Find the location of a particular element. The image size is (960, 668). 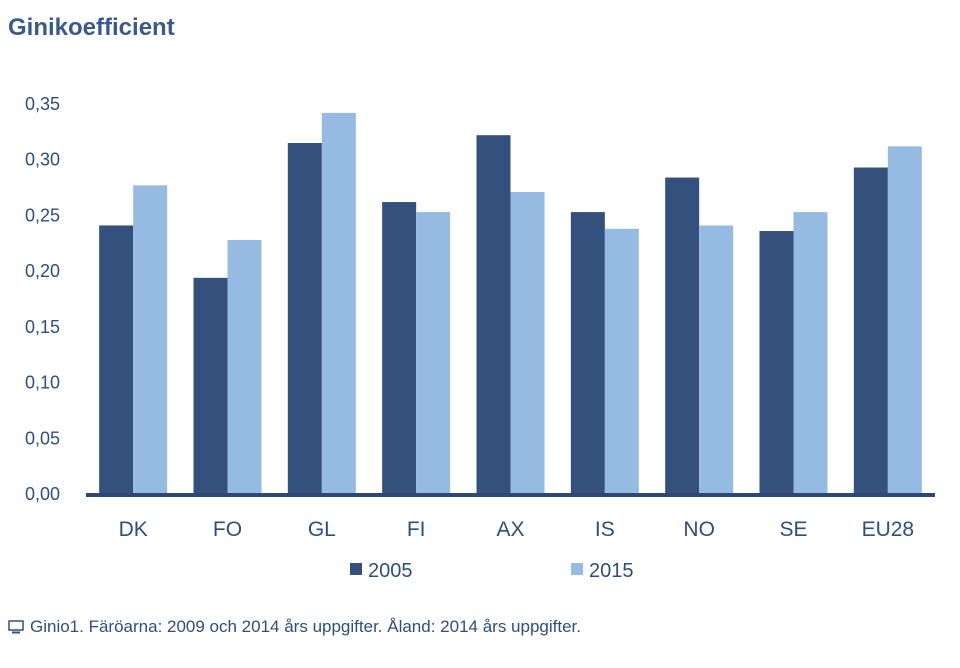

bar-2015-FI is located at coordinates (433, 353).